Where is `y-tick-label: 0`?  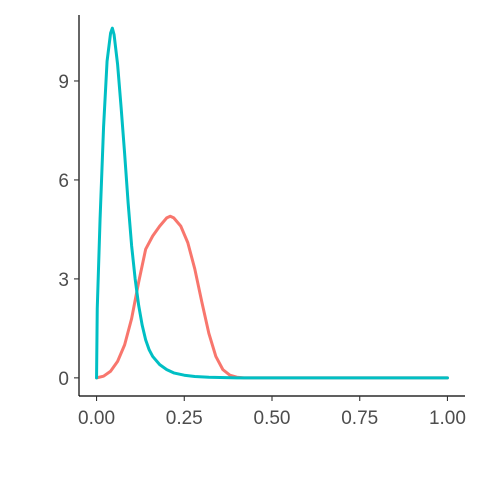
y-tick-label: 0 is located at coordinates (63, 379).